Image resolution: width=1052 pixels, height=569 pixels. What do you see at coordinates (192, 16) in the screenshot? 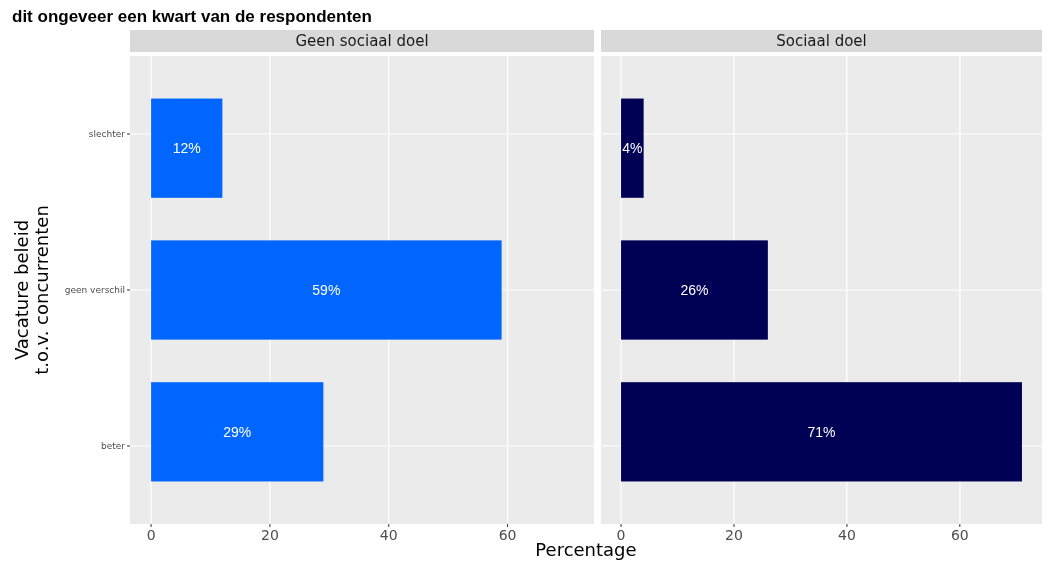
I see `text: dit ongeveer een kwart van de respondenten` at bounding box center [192, 16].